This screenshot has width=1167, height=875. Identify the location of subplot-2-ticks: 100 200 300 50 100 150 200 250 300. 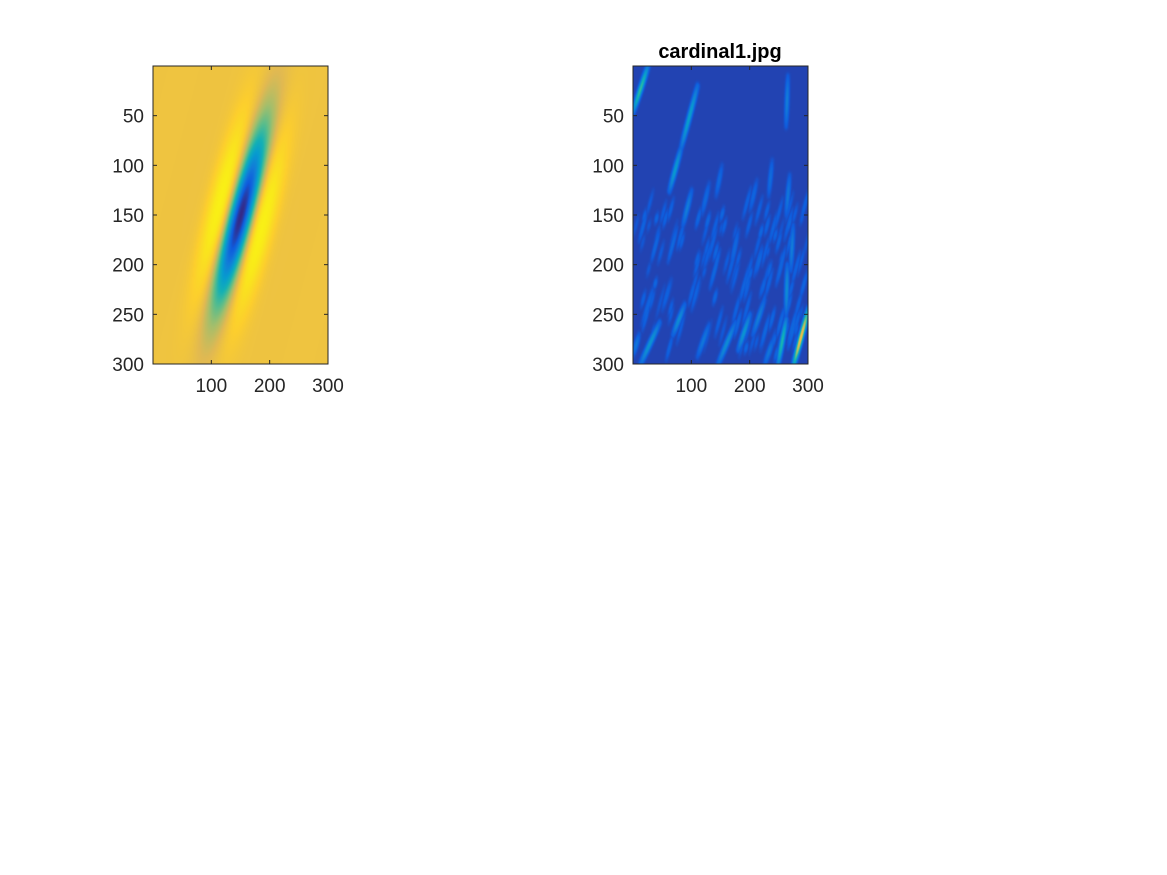
(708, 231).